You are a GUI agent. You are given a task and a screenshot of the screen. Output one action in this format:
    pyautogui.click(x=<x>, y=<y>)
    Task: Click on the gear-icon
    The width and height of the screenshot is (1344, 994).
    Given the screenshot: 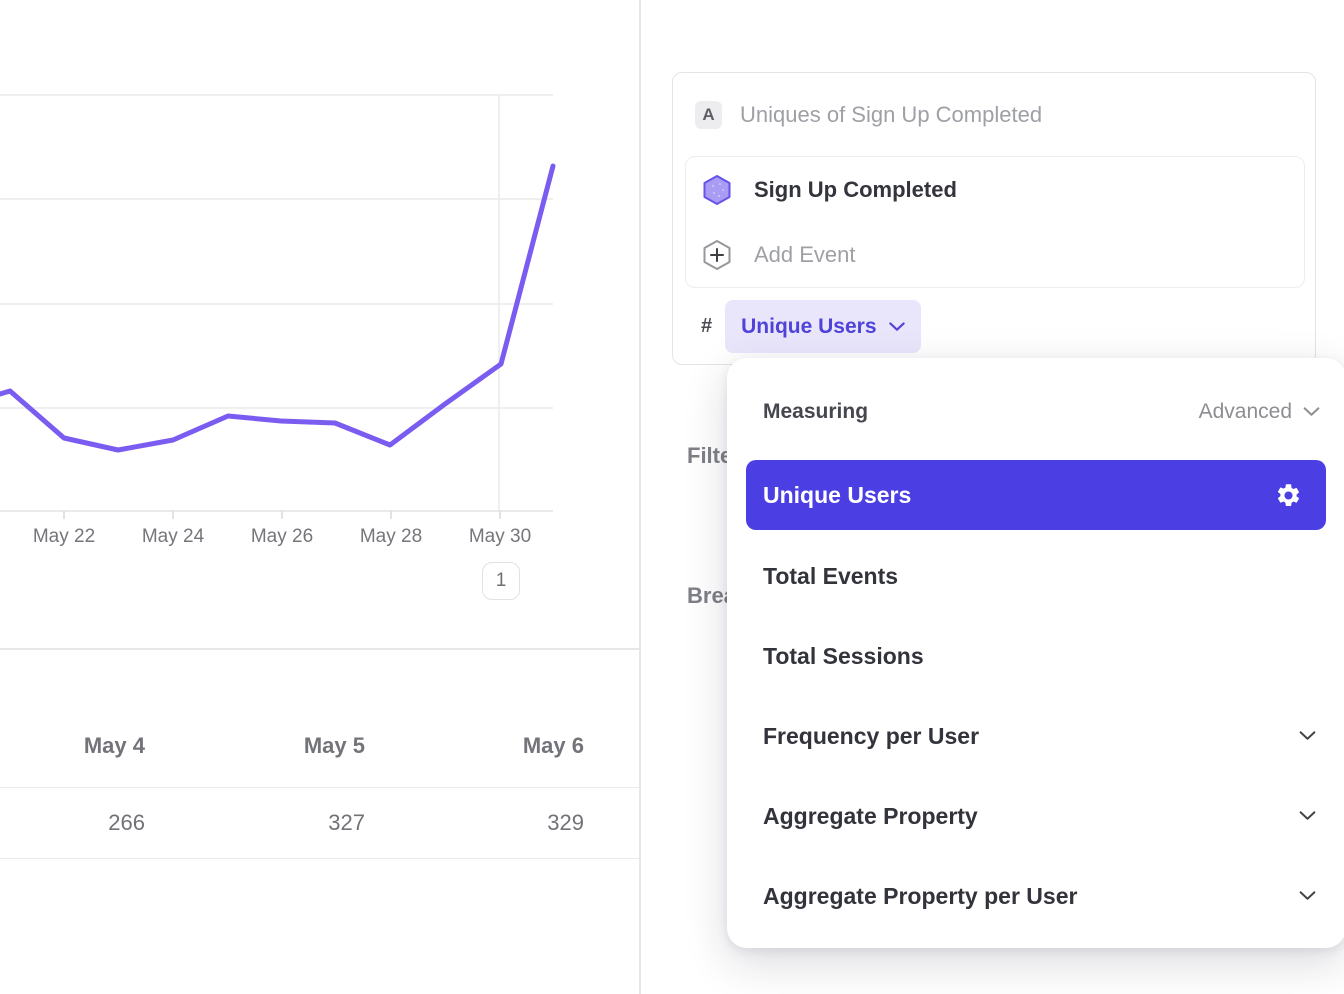 What is the action you would take?
    pyautogui.click(x=1288, y=495)
    